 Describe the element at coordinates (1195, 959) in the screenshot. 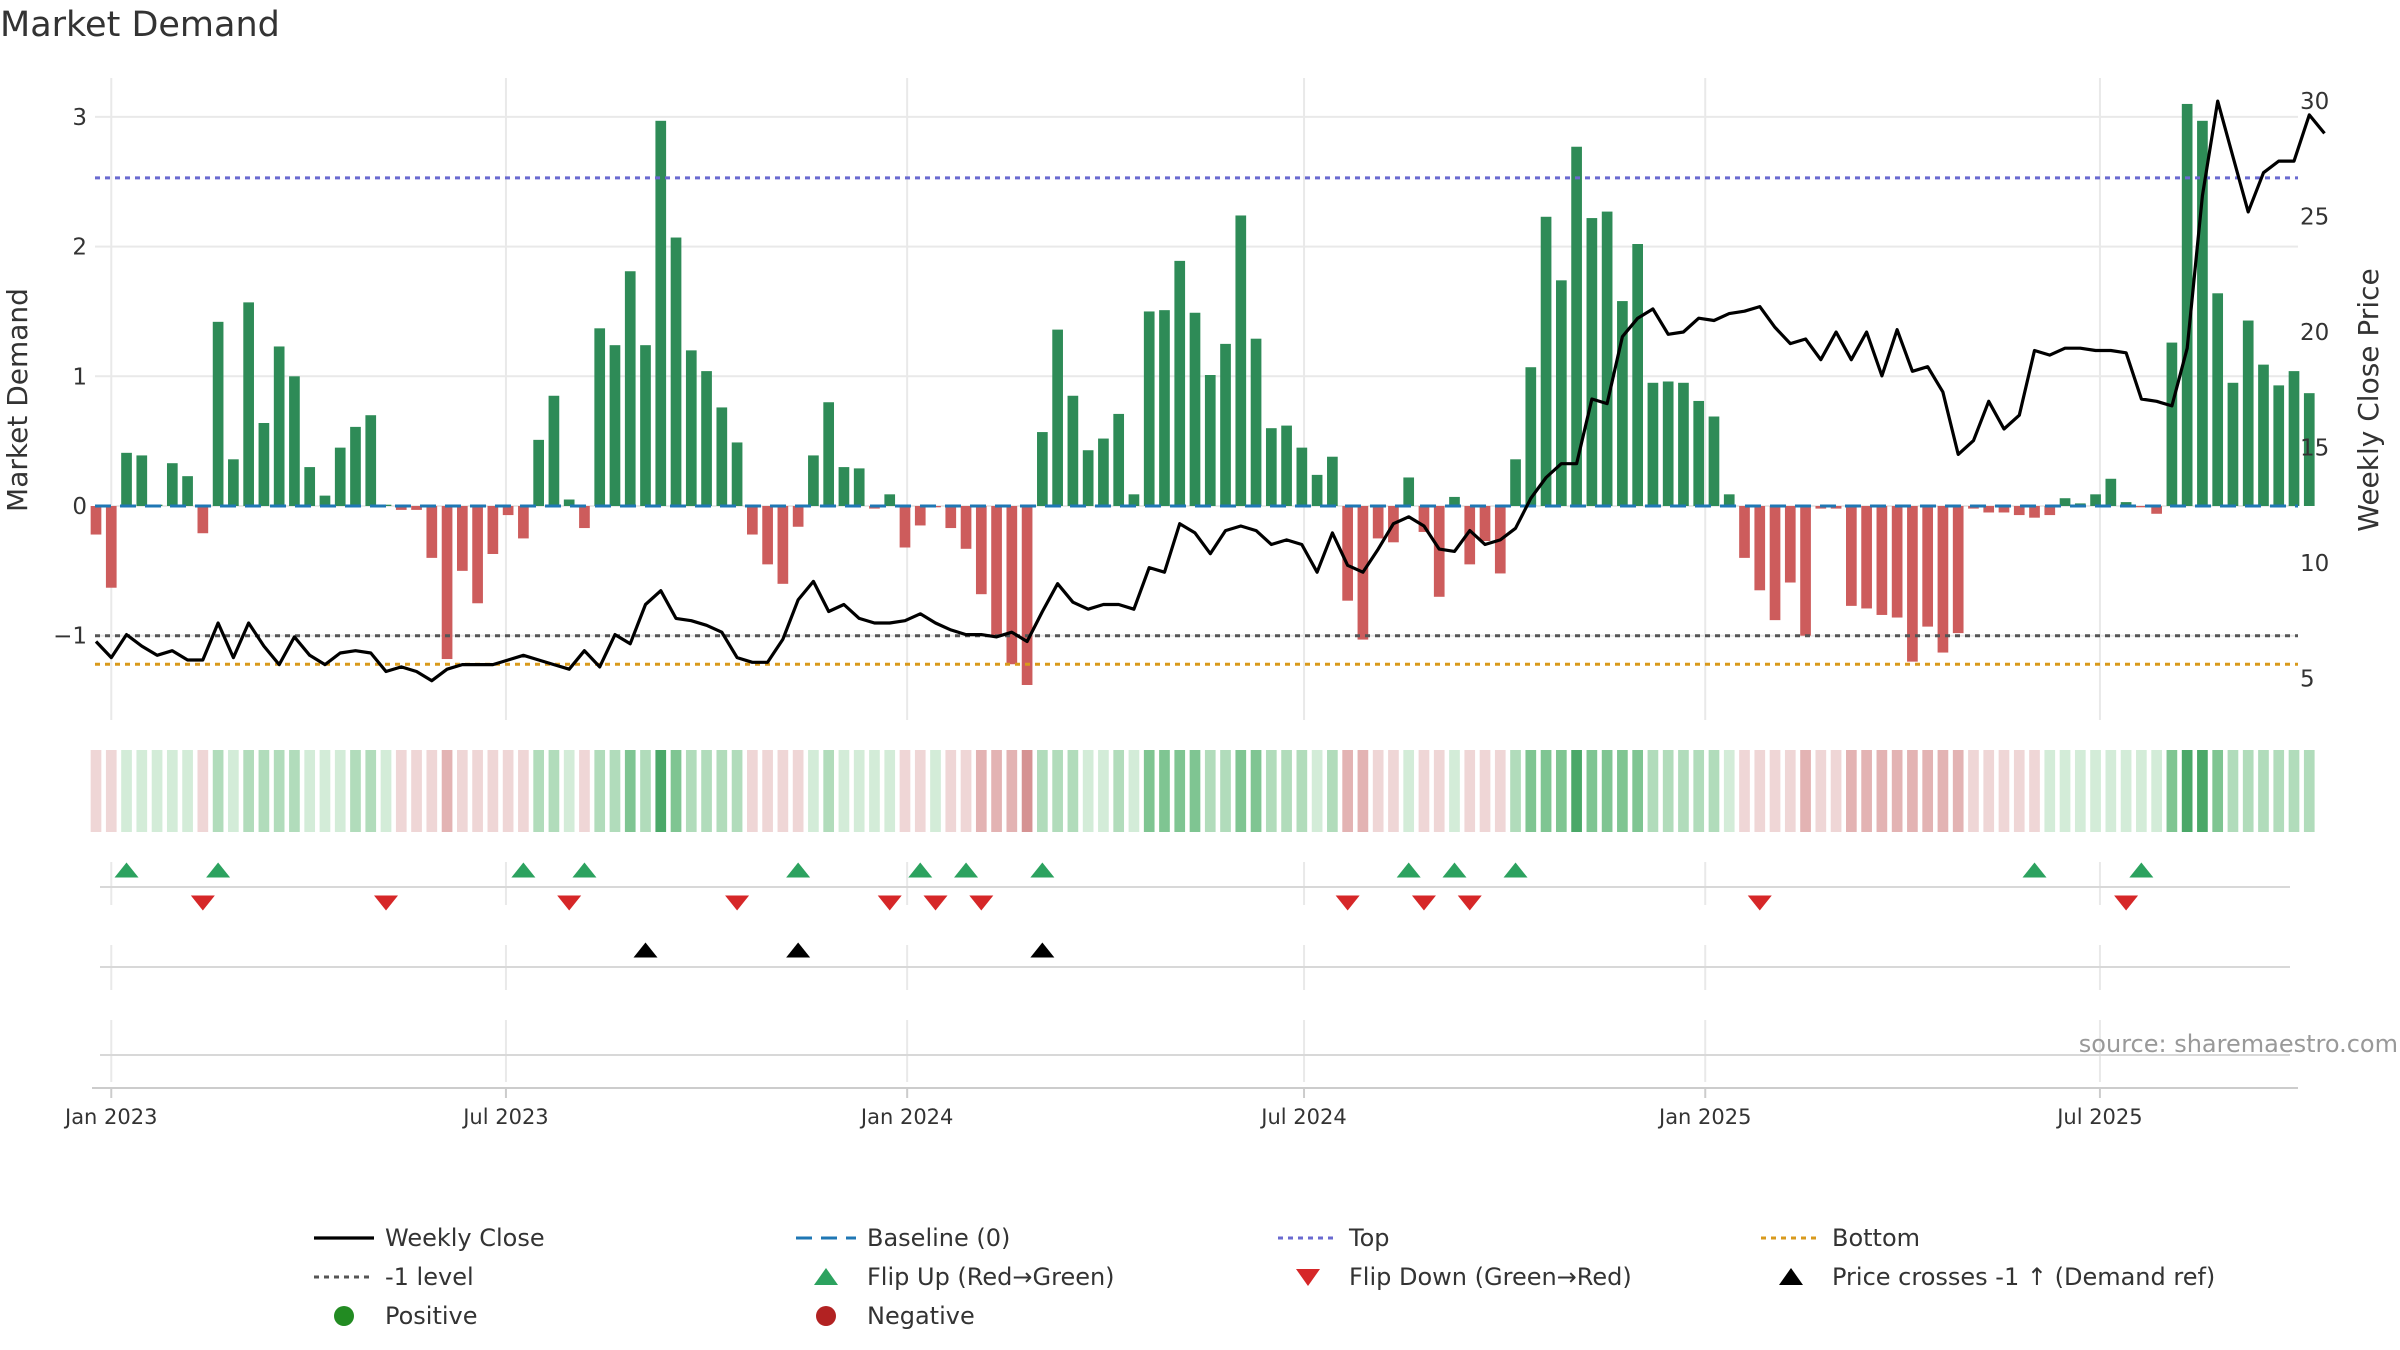

I see `signal-rows` at that location.